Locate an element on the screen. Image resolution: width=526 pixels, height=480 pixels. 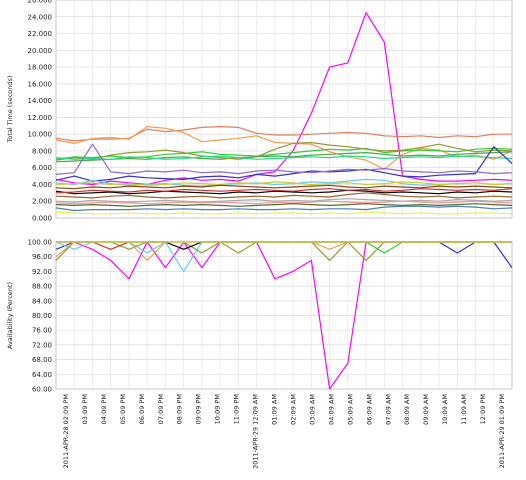
y-tick-label-avail: 68.00 is located at coordinates (42, 360).